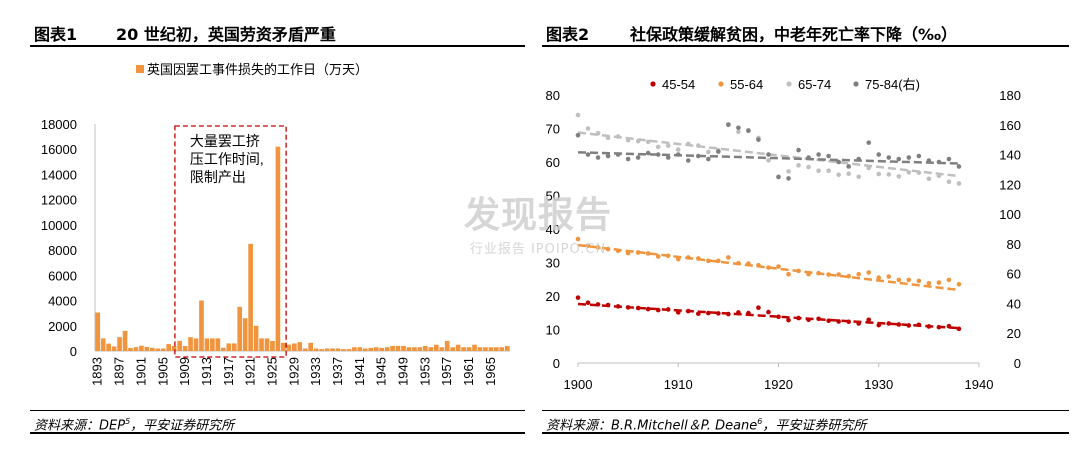 Image resolution: width=1075 pixels, height=451 pixels. What do you see at coordinates (226, 34) in the screenshot?
I see `chart1-title: 20 世纪初，英国劳资矛盾严重` at bounding box center [226, 34].